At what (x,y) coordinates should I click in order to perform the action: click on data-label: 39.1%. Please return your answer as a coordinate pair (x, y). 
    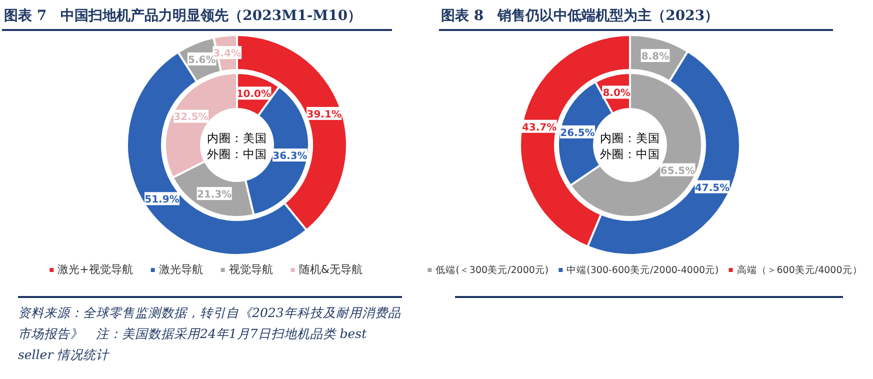
    Looking at the image, I should click on (324, 114).